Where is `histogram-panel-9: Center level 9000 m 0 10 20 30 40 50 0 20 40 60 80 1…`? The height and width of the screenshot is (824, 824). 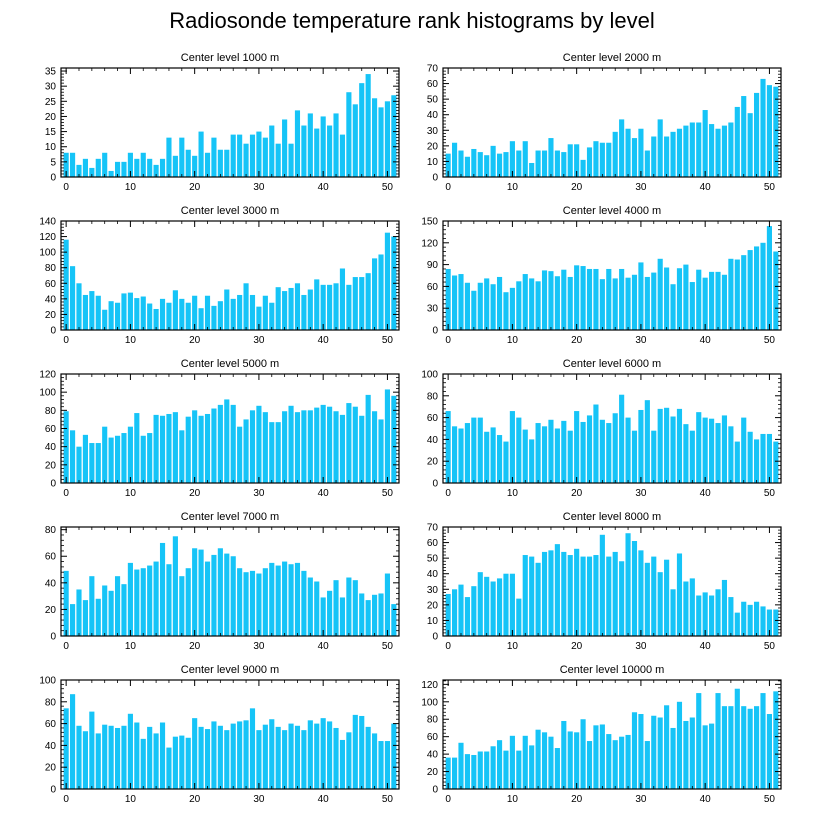 histogram-panel-9: Center level 9000 m 0 10 20 30 40 50 0 20 40 60 80 1… is located at coordinates (219, 734).